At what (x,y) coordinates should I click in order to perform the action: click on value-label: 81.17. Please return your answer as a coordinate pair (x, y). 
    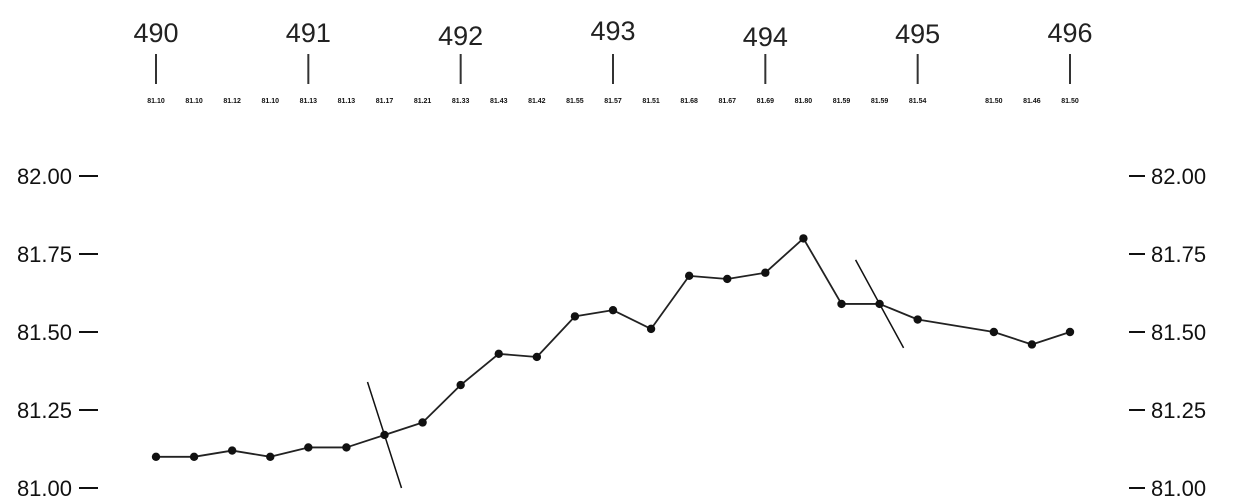
    Looking at the image, I should click on (385, 101).